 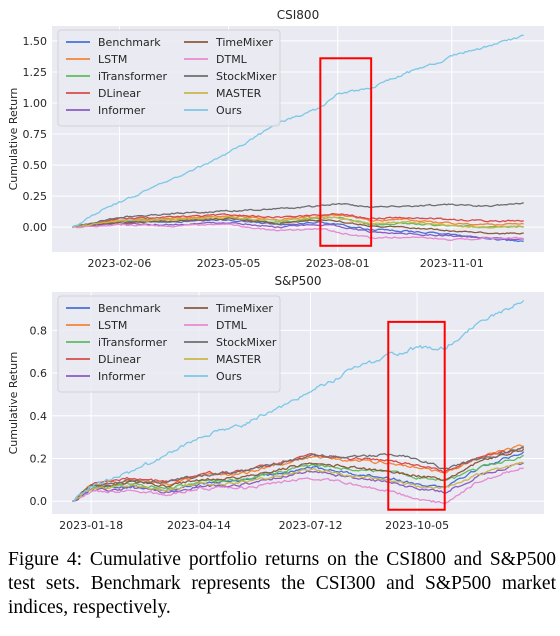 I want to click on x-tick-label: 2023-01-18, so click(x=91, y=525).